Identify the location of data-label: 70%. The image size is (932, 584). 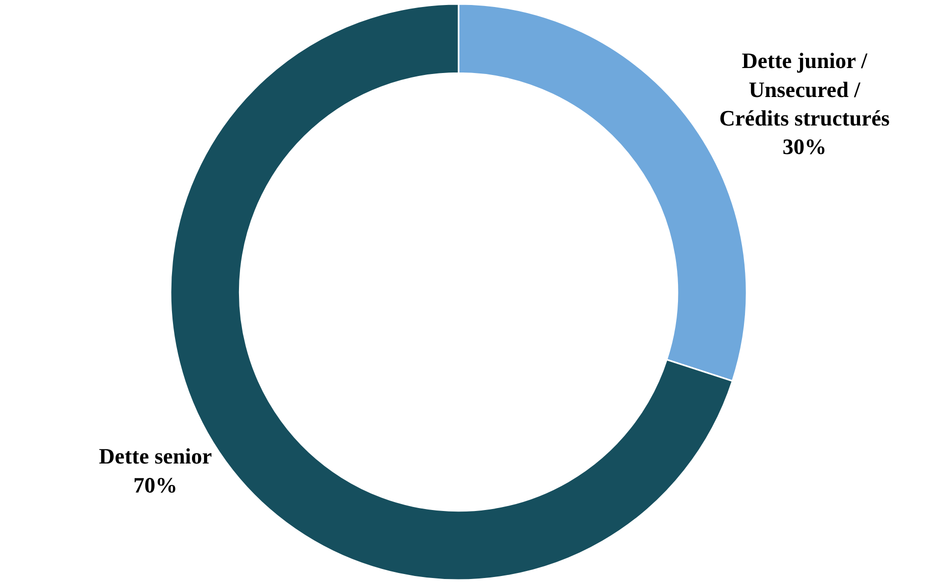
(155, 485).